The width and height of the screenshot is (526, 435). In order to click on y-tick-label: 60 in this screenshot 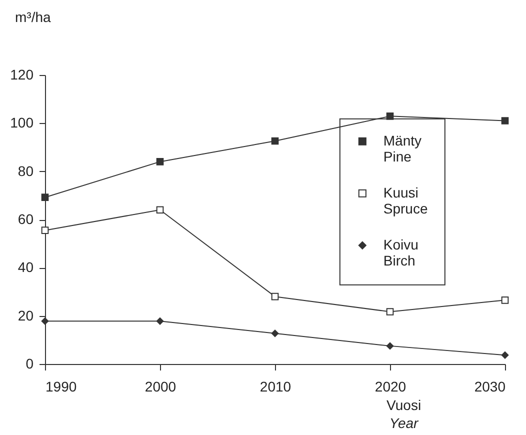, I will do `click(26, 219)`.